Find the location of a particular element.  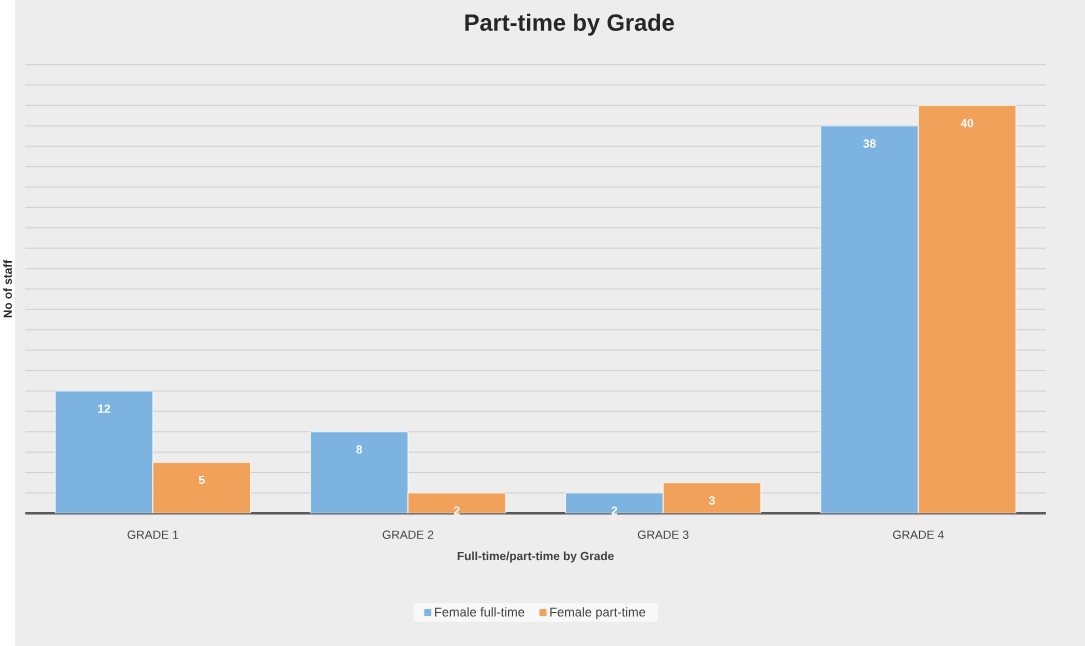

y-axis-title: No of staff is located at coordinates (7, 288).